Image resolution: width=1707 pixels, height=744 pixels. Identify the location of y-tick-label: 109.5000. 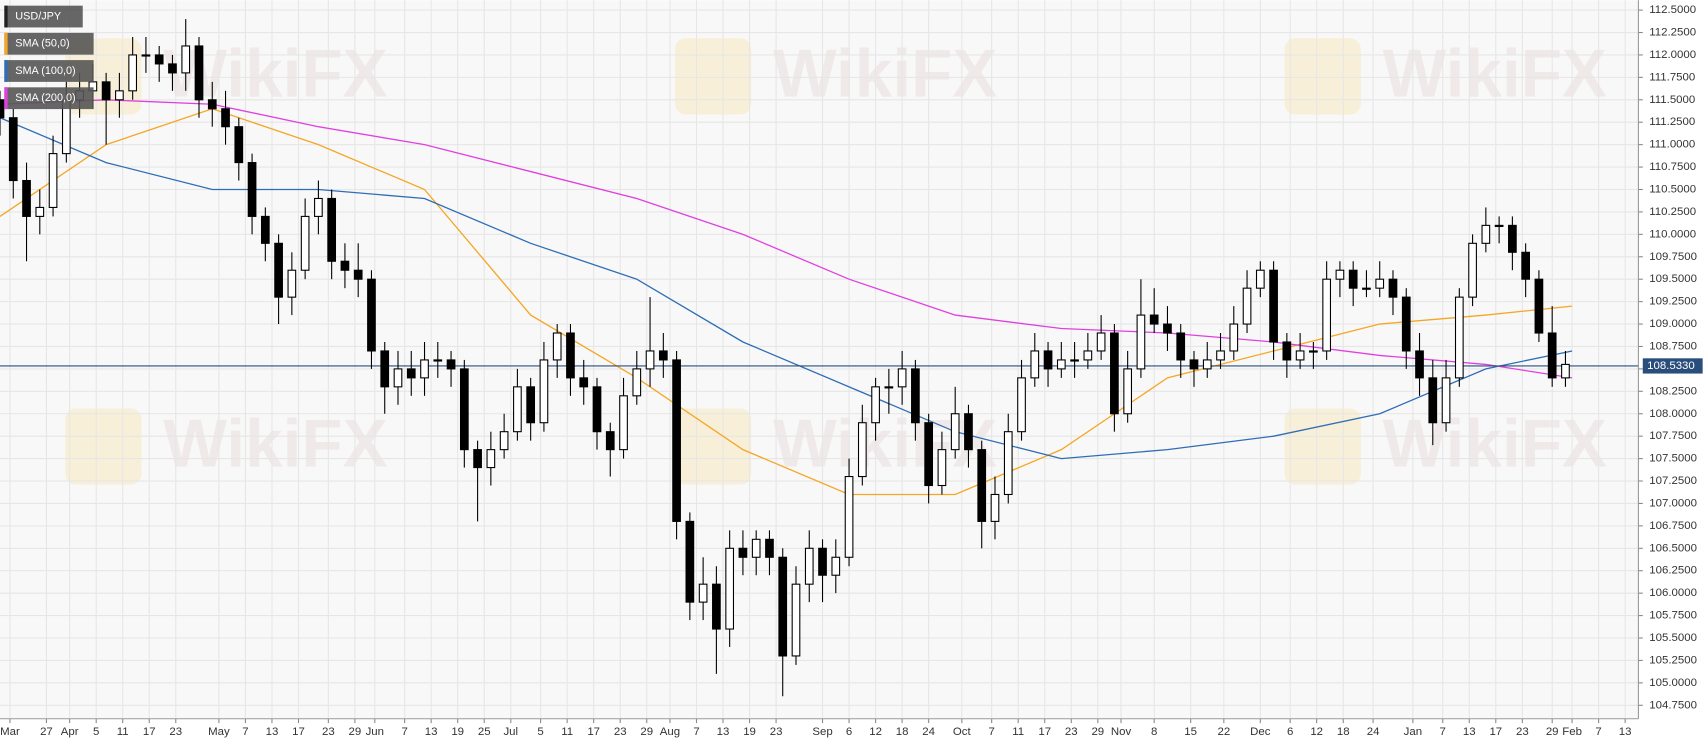
(1673, 279).